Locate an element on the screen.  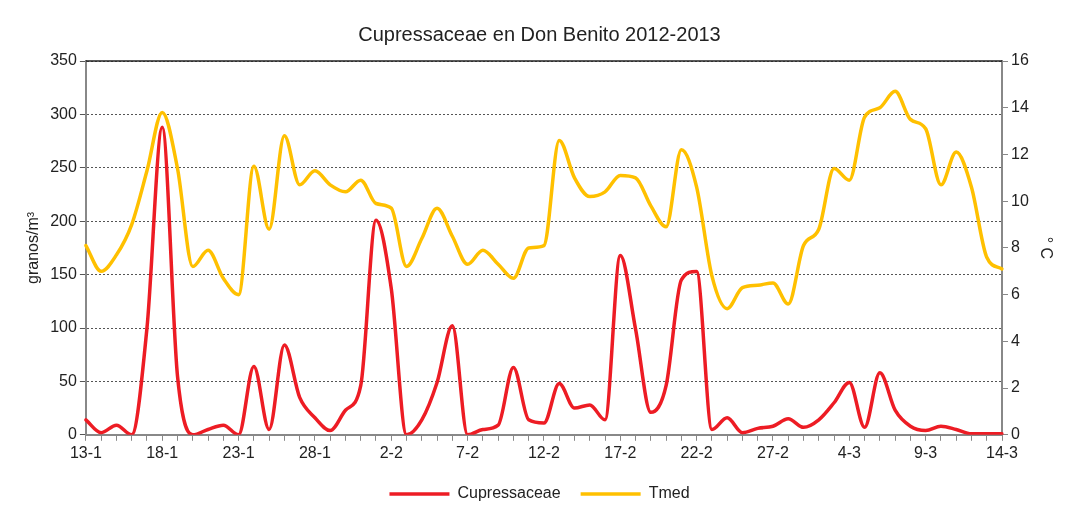
y-tick-label: 150 is located at coordinates (63, 274).